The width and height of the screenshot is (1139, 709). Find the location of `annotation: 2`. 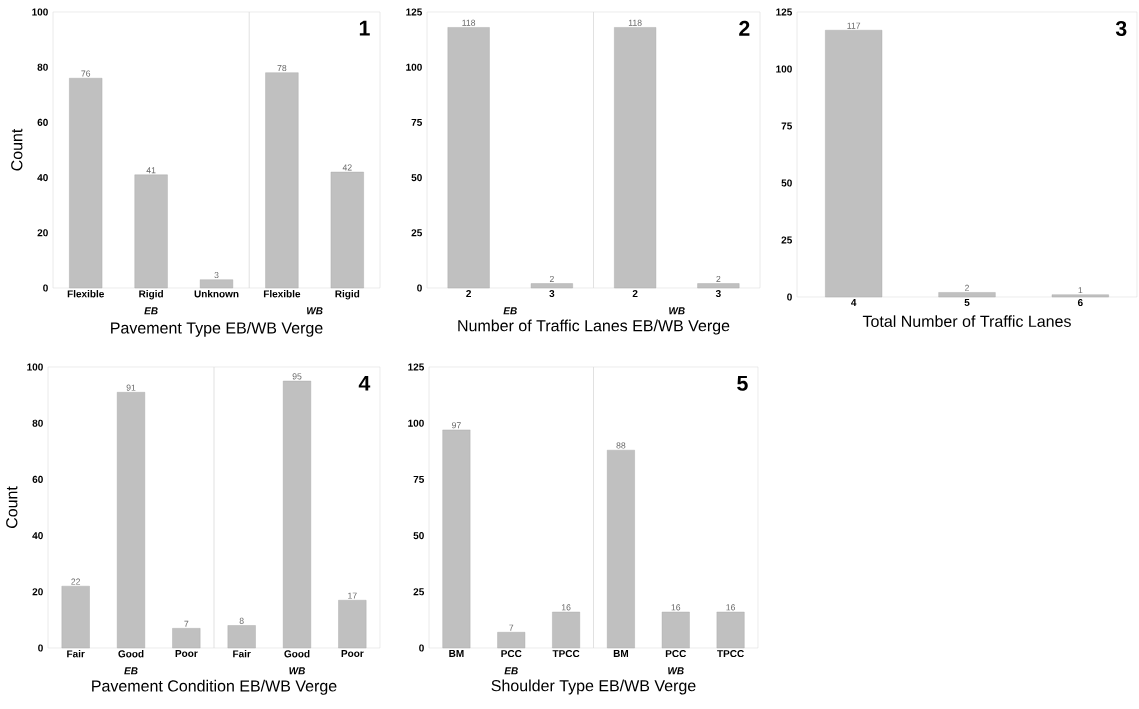

annotation: 2 is located at coordinates (744, 28).